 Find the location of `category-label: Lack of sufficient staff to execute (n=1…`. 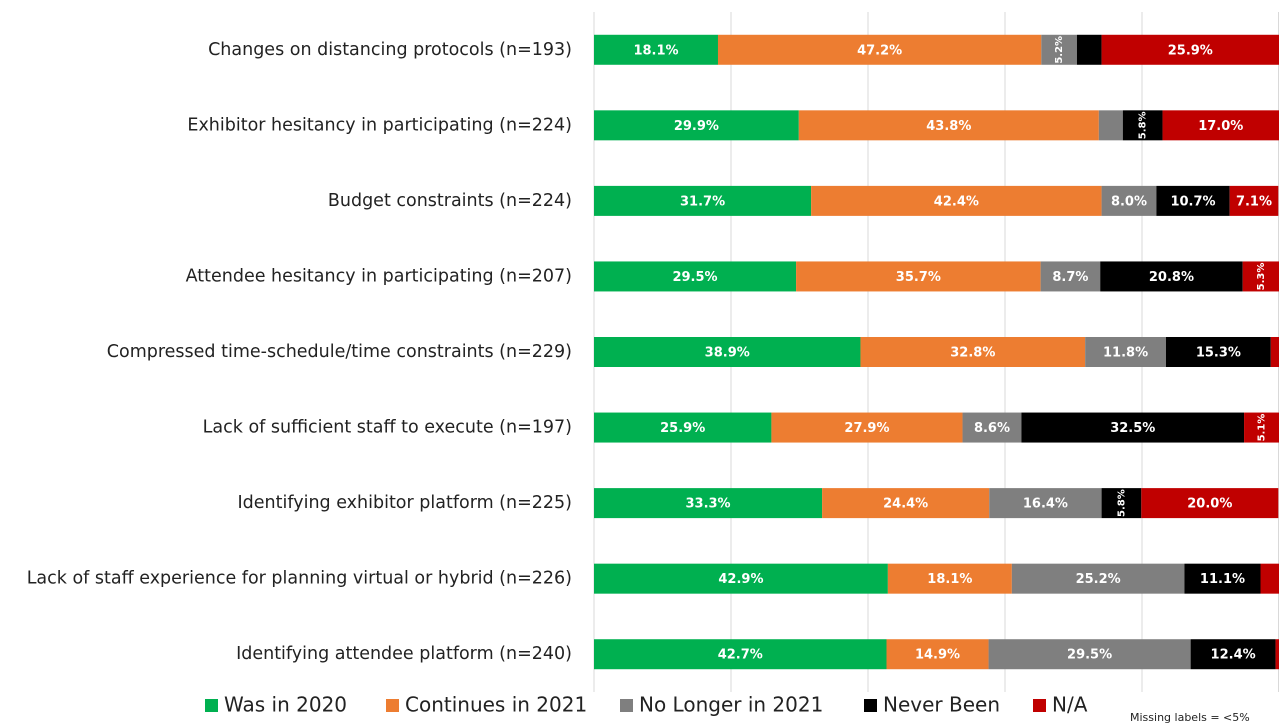

category-label: Lack of sufficient staff to execute (n=1… is located at coordinates (387, 428).